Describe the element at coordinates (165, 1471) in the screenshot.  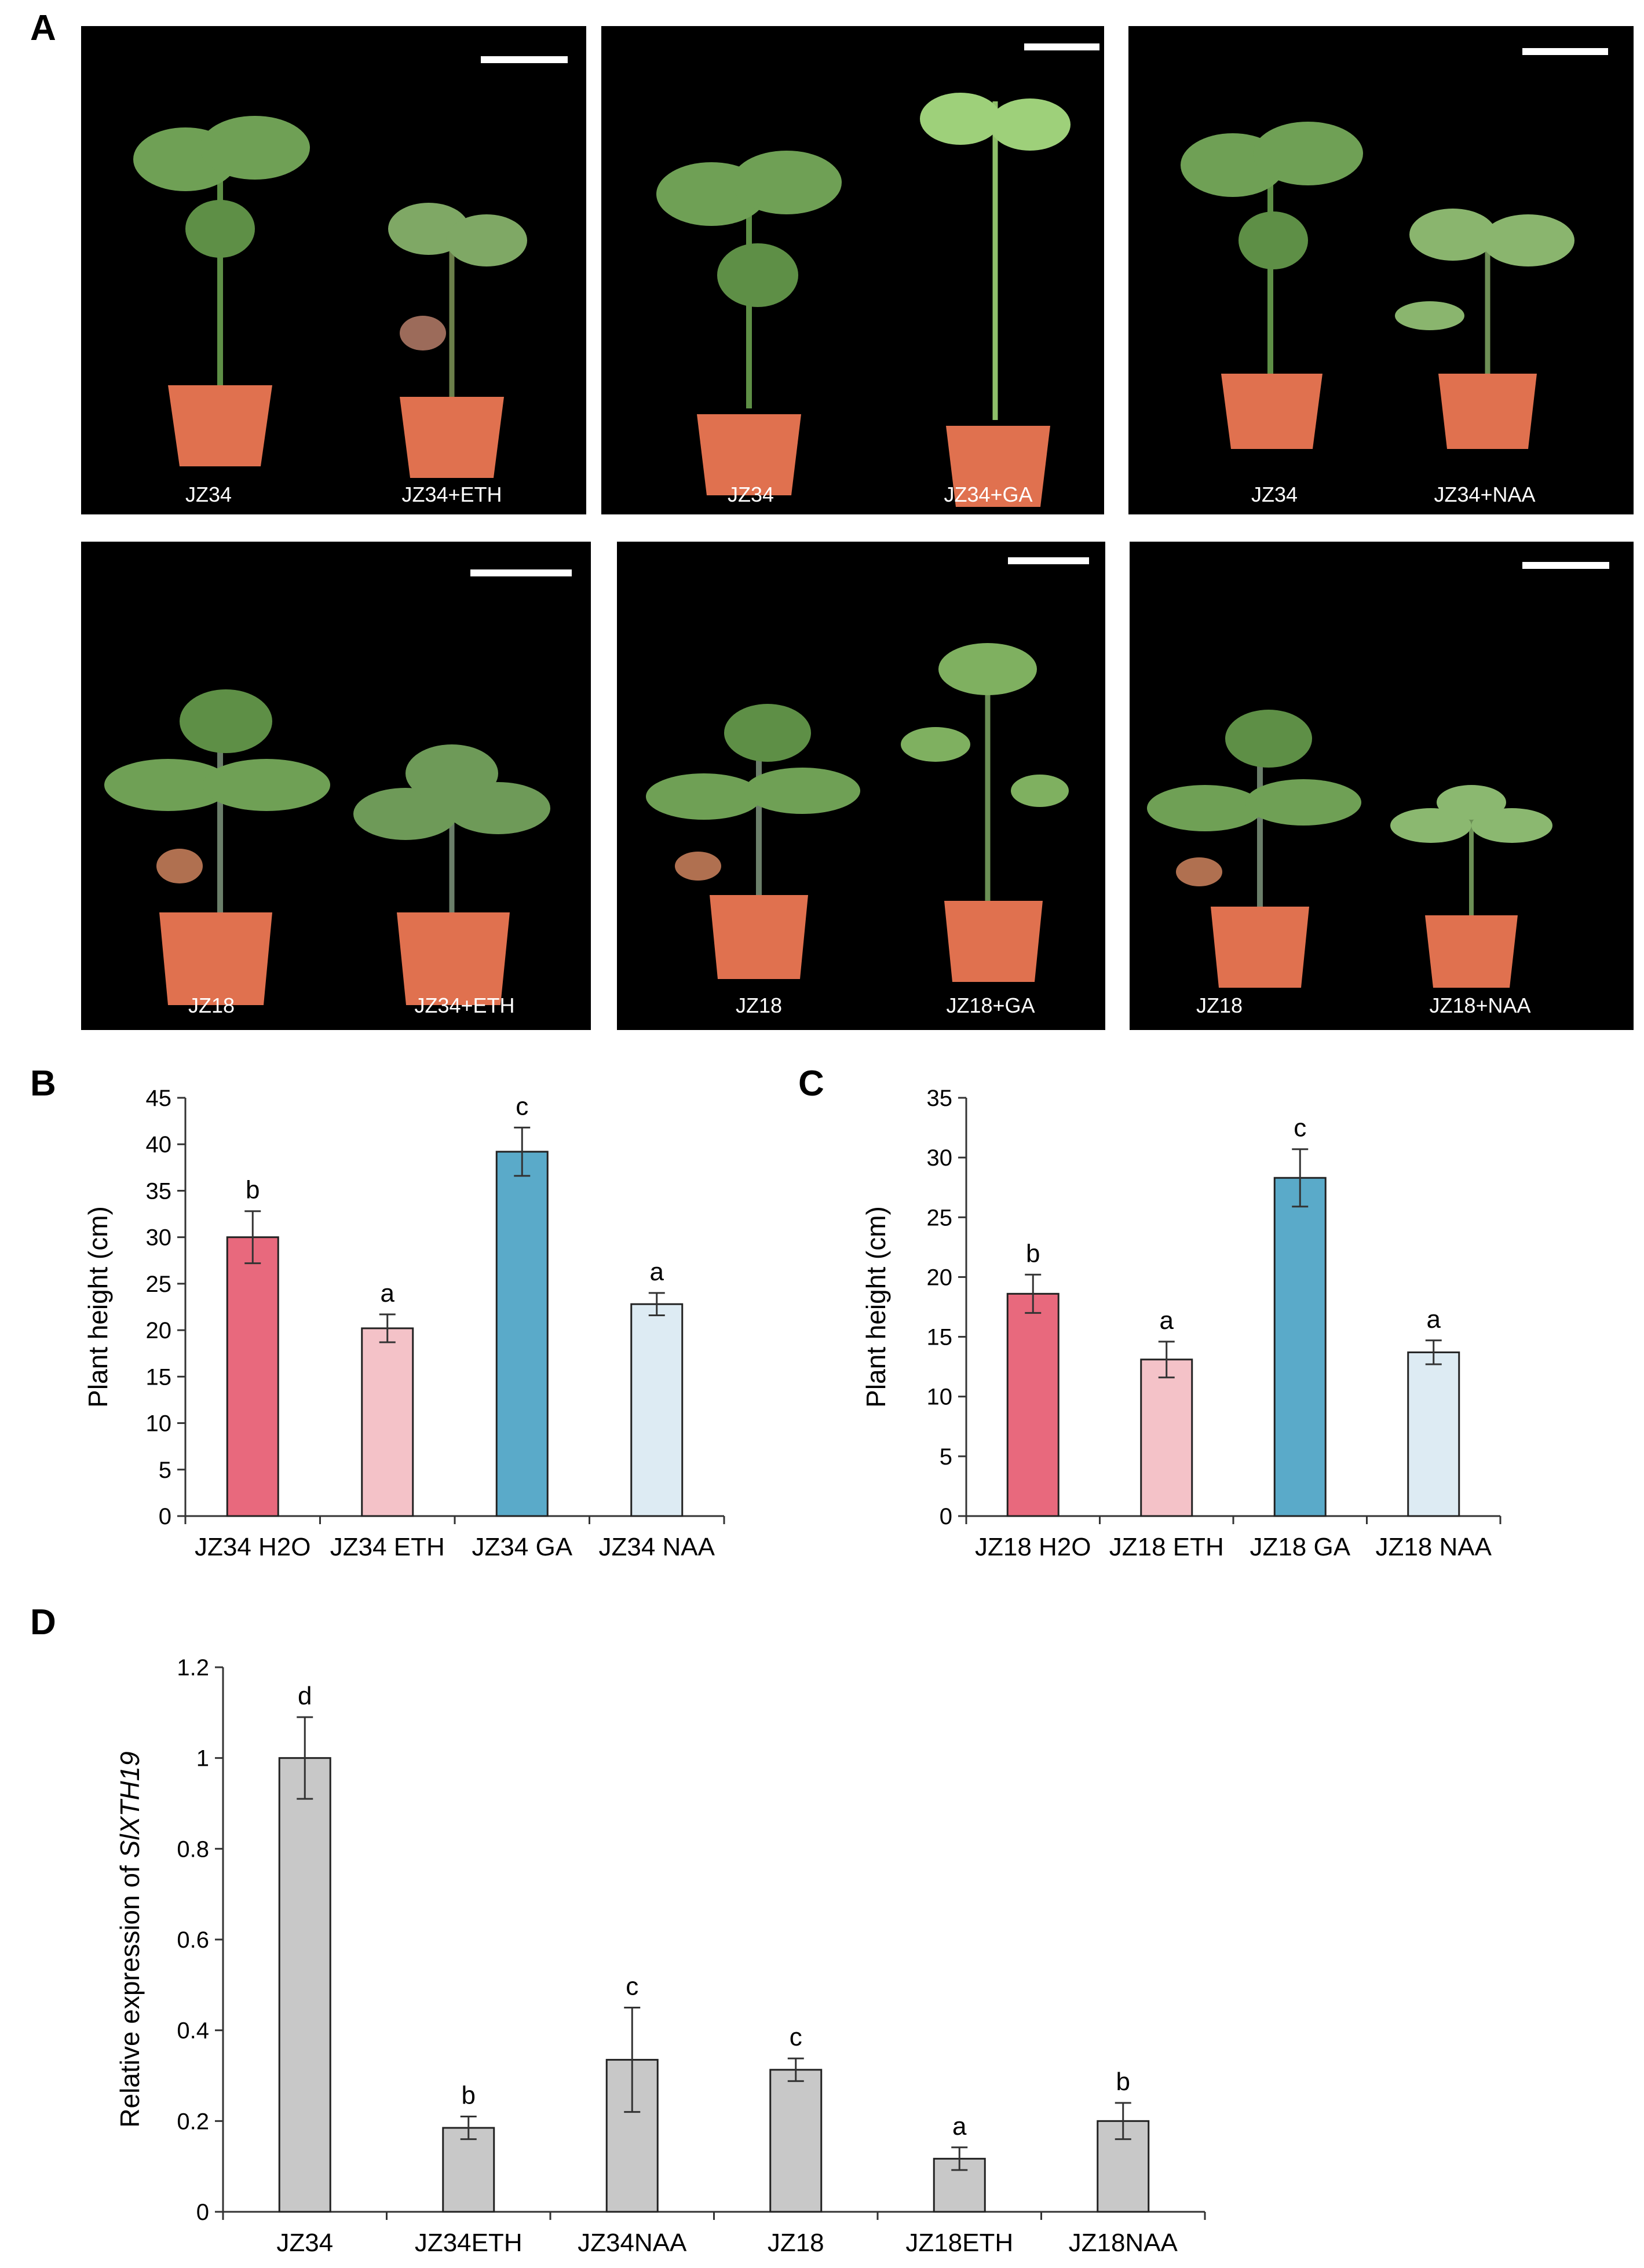
I see `y-tick-label: 5` at that location.